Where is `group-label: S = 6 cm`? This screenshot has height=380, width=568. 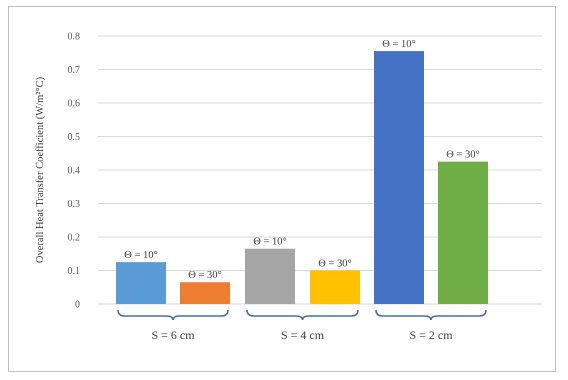 group-label: S = 6 cm is located at coordinates (173, 335).